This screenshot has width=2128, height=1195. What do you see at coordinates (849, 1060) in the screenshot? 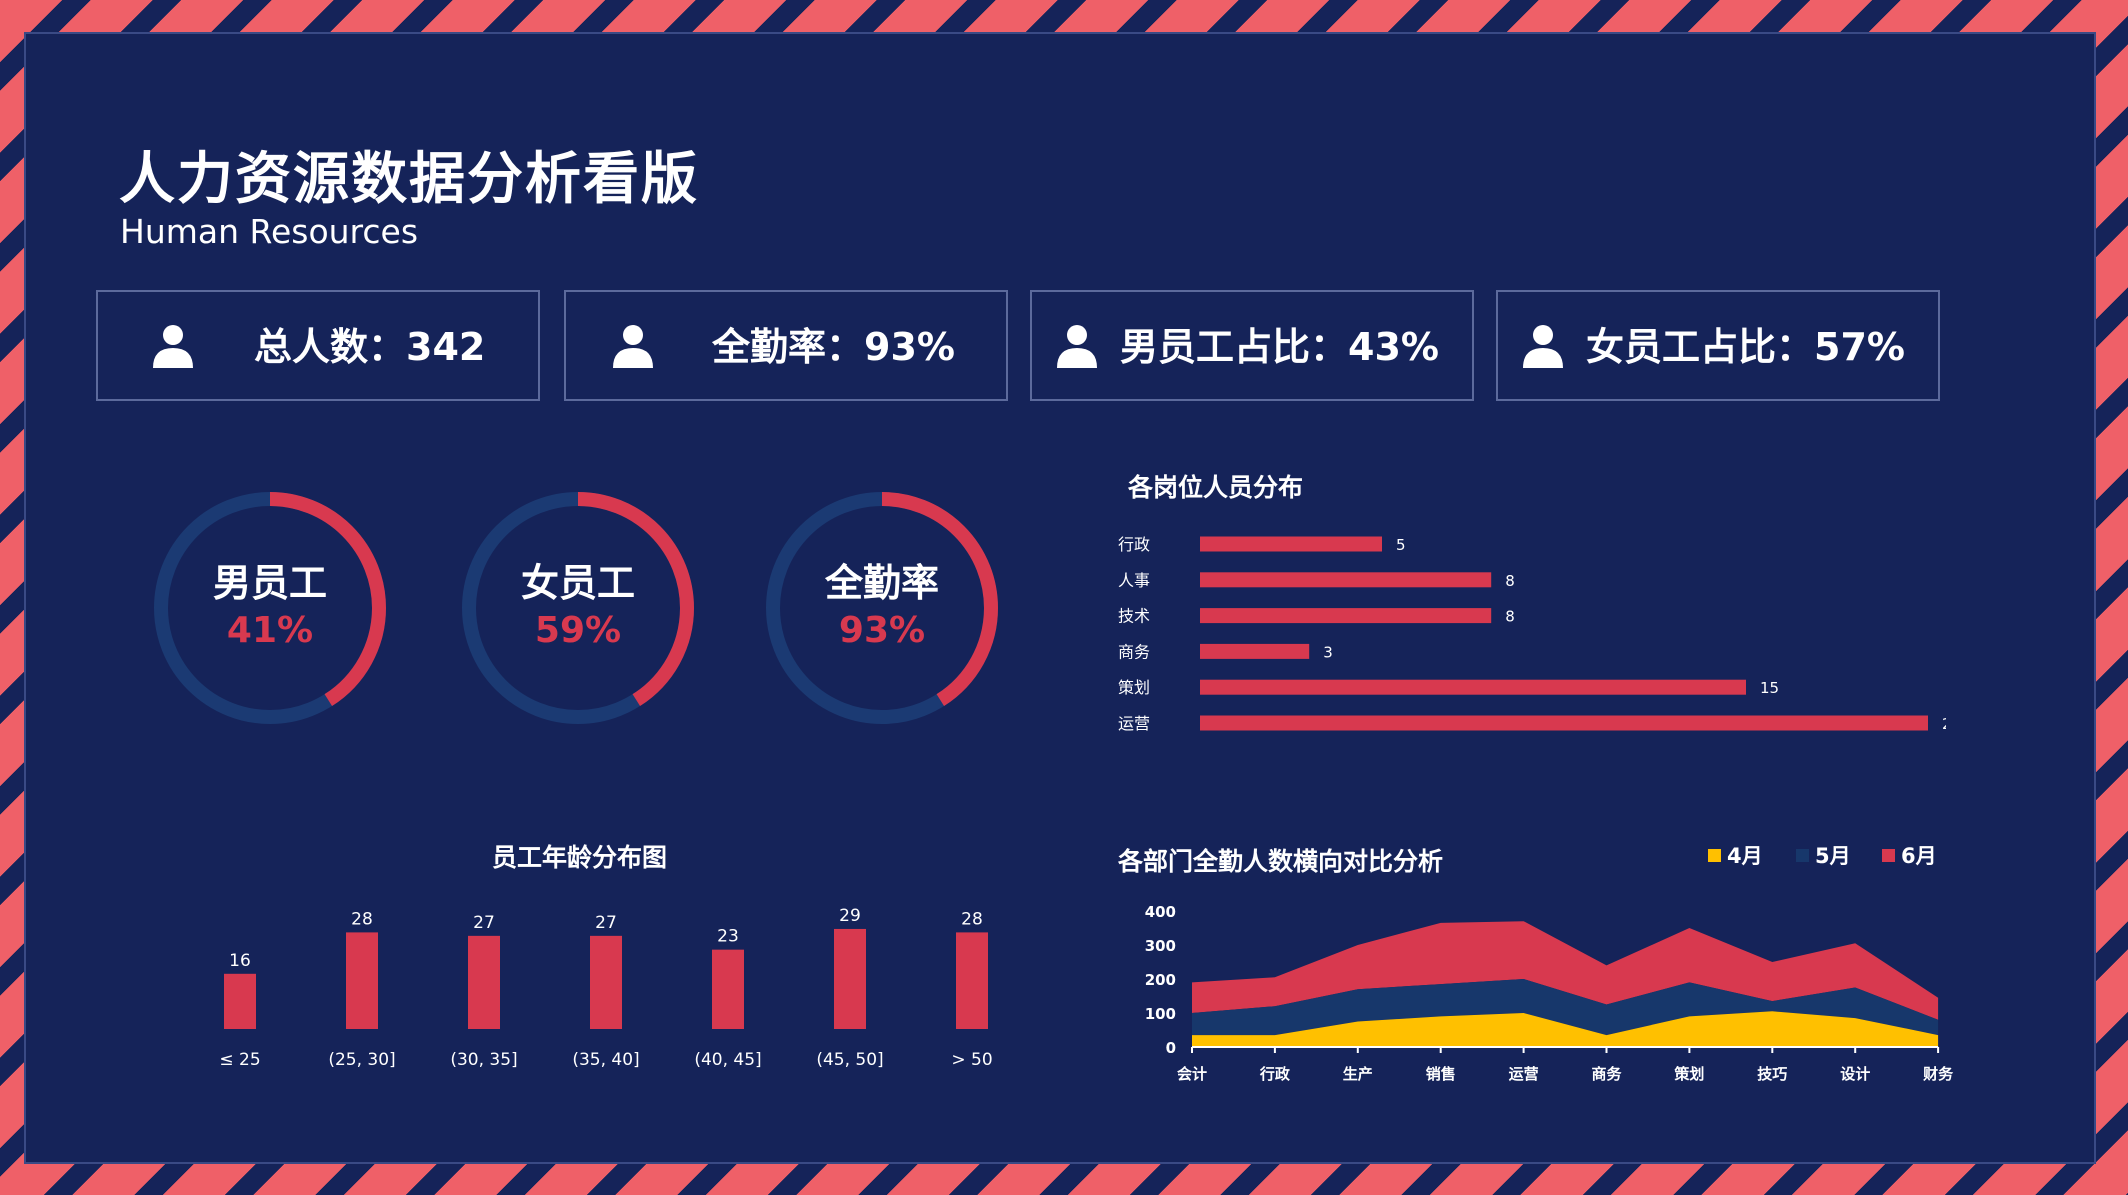
I see `tick-label: (45, 50]` at bounding box center [849, 1060].